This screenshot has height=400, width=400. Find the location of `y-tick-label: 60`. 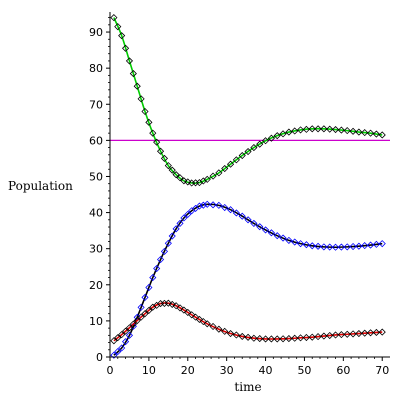

y-tick-label: 60 is located at coordinates (96, 140).